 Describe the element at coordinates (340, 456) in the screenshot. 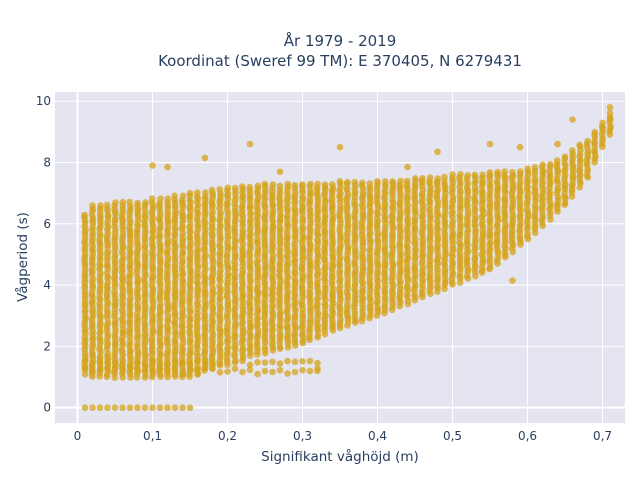

I see `x-axis-title: Signifikant våghöjd (m)` at that location.